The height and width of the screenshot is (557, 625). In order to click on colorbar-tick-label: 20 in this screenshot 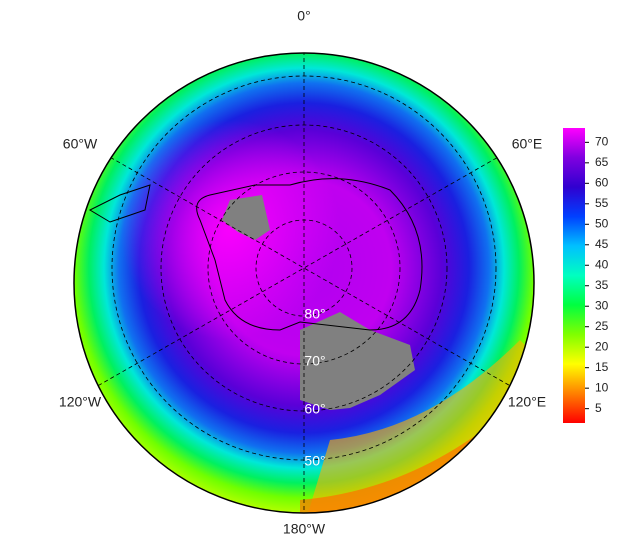, I will do `click(602, 346)`.